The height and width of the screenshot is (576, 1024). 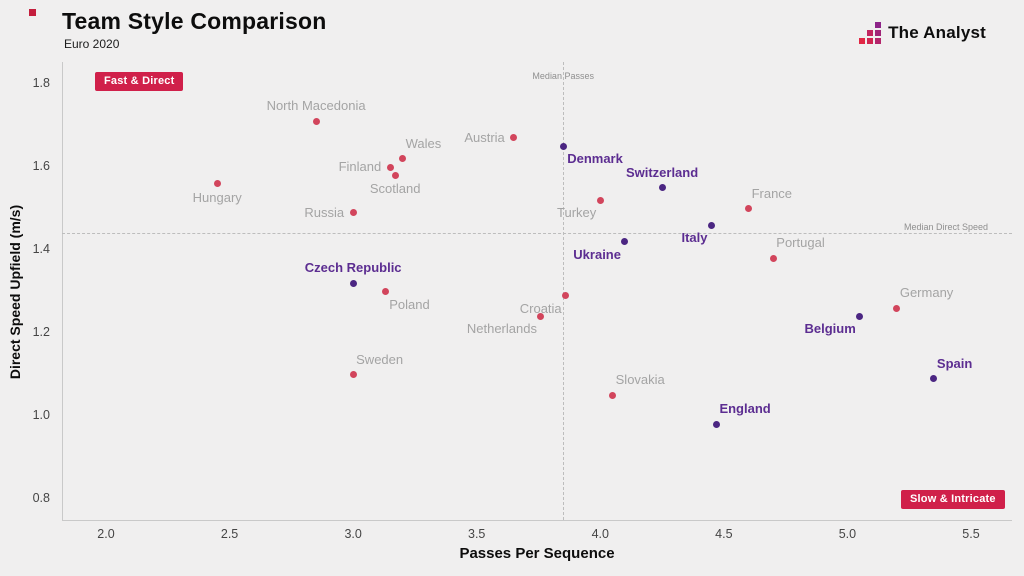 I want to click on y-axis-title: Direct Speed Upfield (m/s), so click(x=15, y=292).